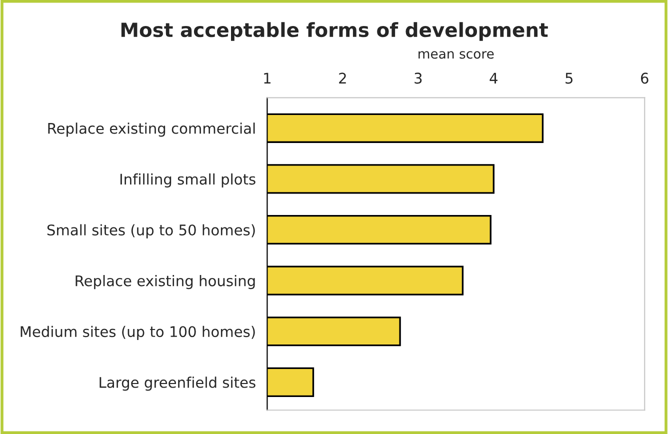 The image size is (668, 434). What do you see at coordinates (188, 180) in the screenshot?
I see `y-tick-label: Infilling small plots` at bounding box center [188, 180].